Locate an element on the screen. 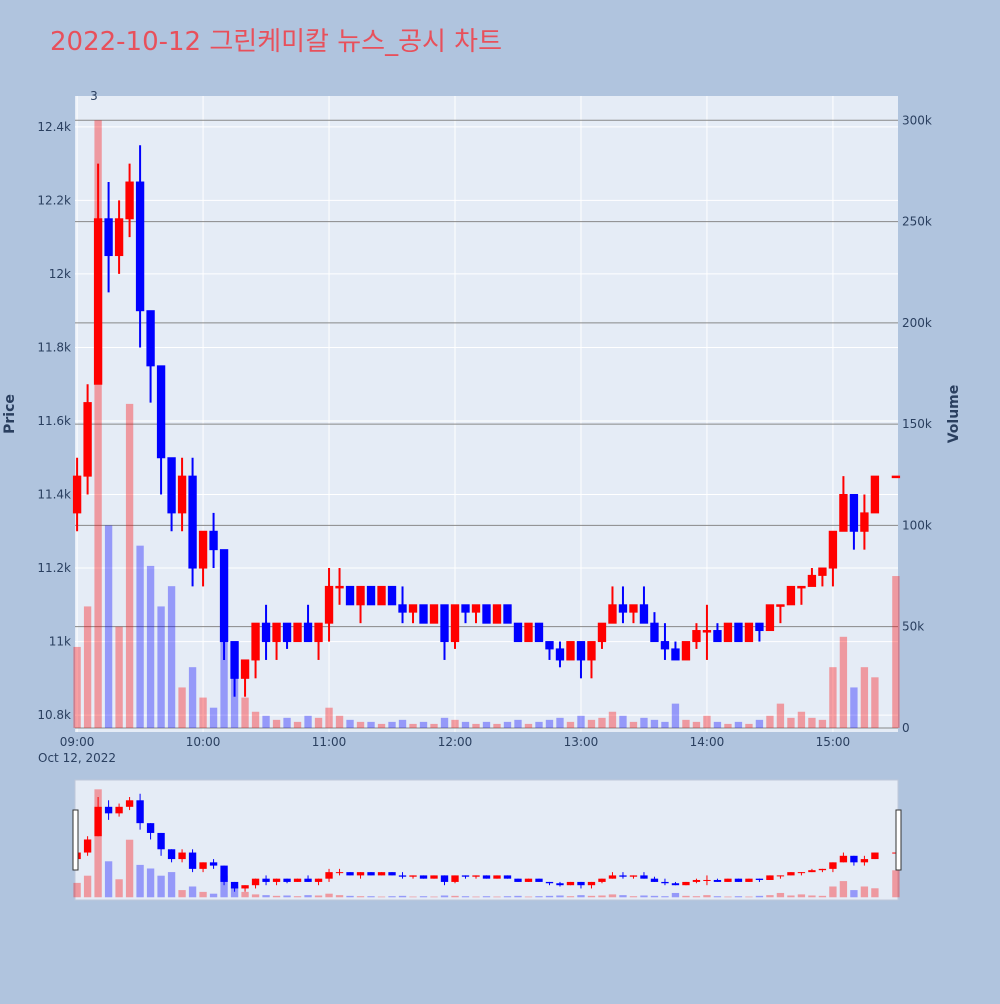 The image size is (1000, 1004). slider-handle-right is located at coordinates (898, 840).